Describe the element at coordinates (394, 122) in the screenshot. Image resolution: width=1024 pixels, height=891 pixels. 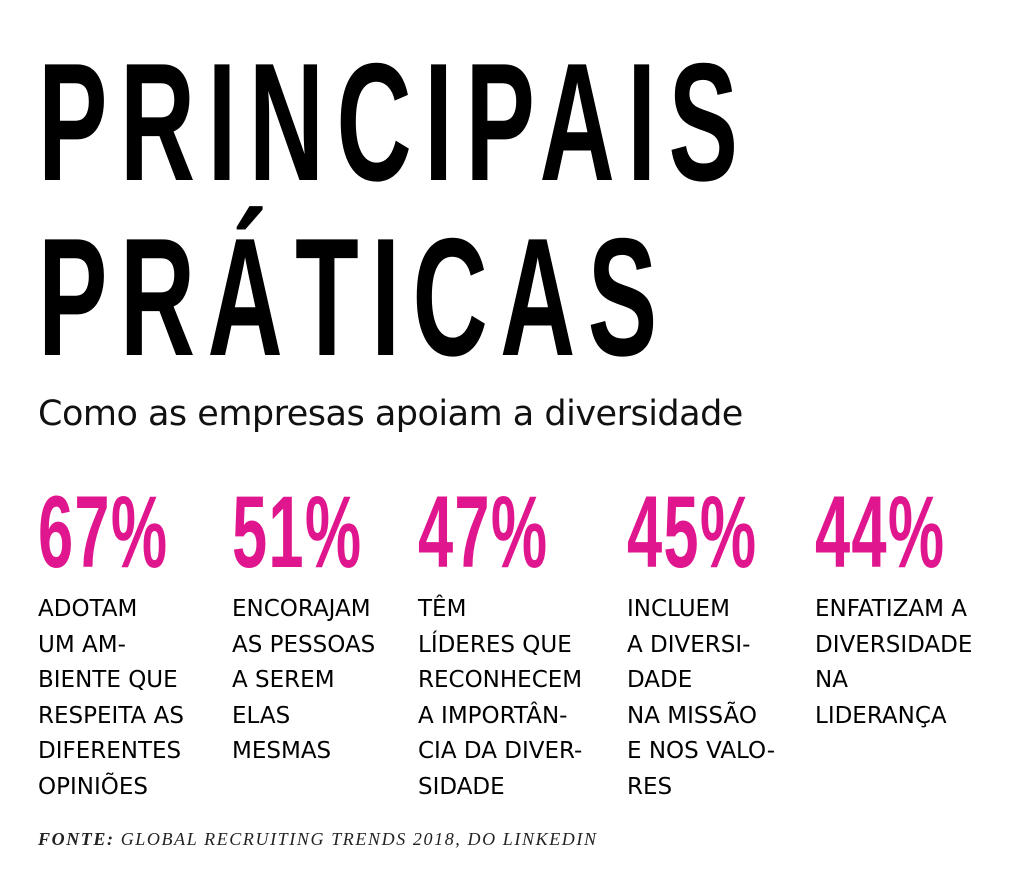
I see `title-line-1: PRINCIPAIS` at that location.